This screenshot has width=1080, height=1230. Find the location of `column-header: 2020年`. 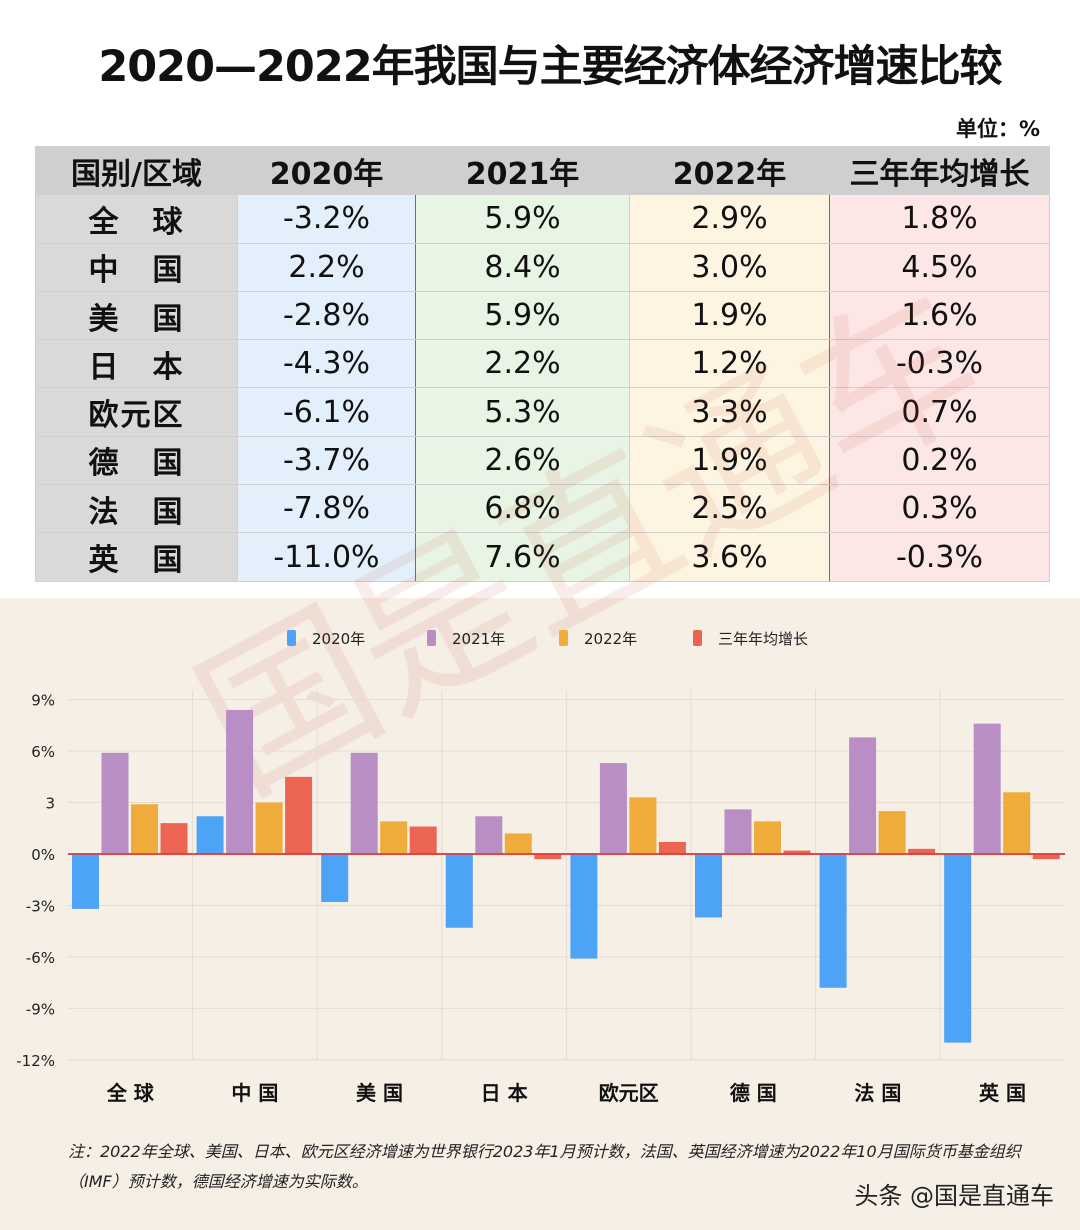

column-header: 2020年 is located at coordinates (326, 170).